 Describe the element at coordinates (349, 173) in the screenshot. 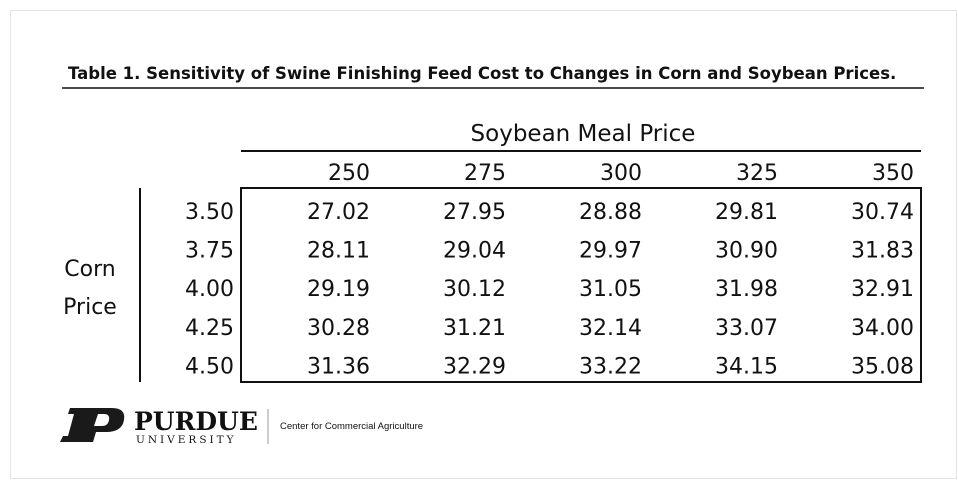

I see `column-header: 250` at that location.